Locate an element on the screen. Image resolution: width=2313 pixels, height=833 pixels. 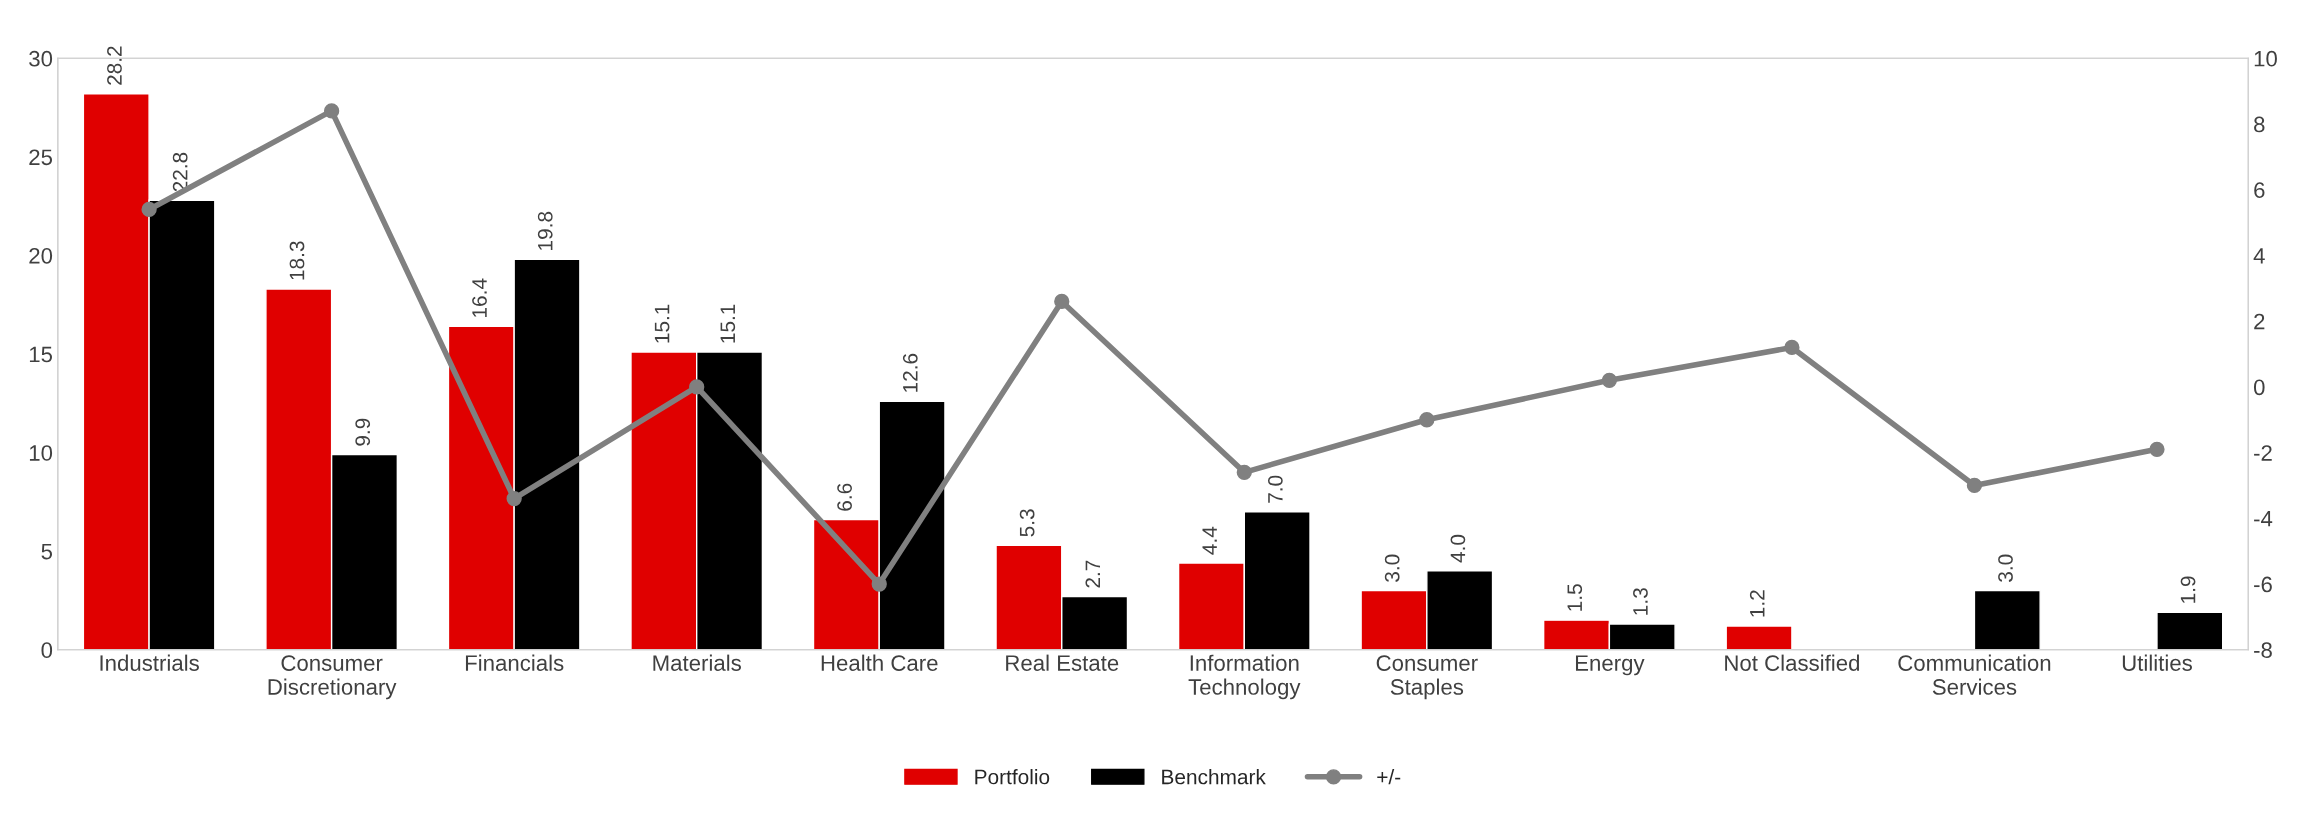
data-label: 16.4 is located at coordinates (479, 297).